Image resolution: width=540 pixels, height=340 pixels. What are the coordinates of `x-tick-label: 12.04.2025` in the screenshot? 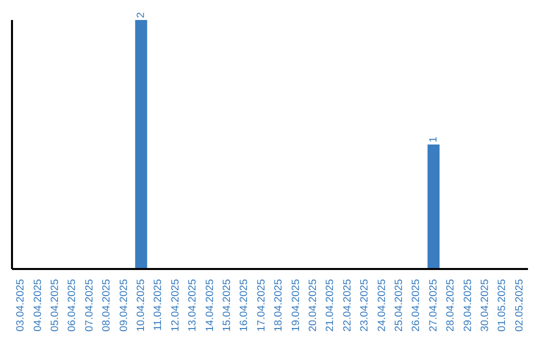 It's located at (175, 305).